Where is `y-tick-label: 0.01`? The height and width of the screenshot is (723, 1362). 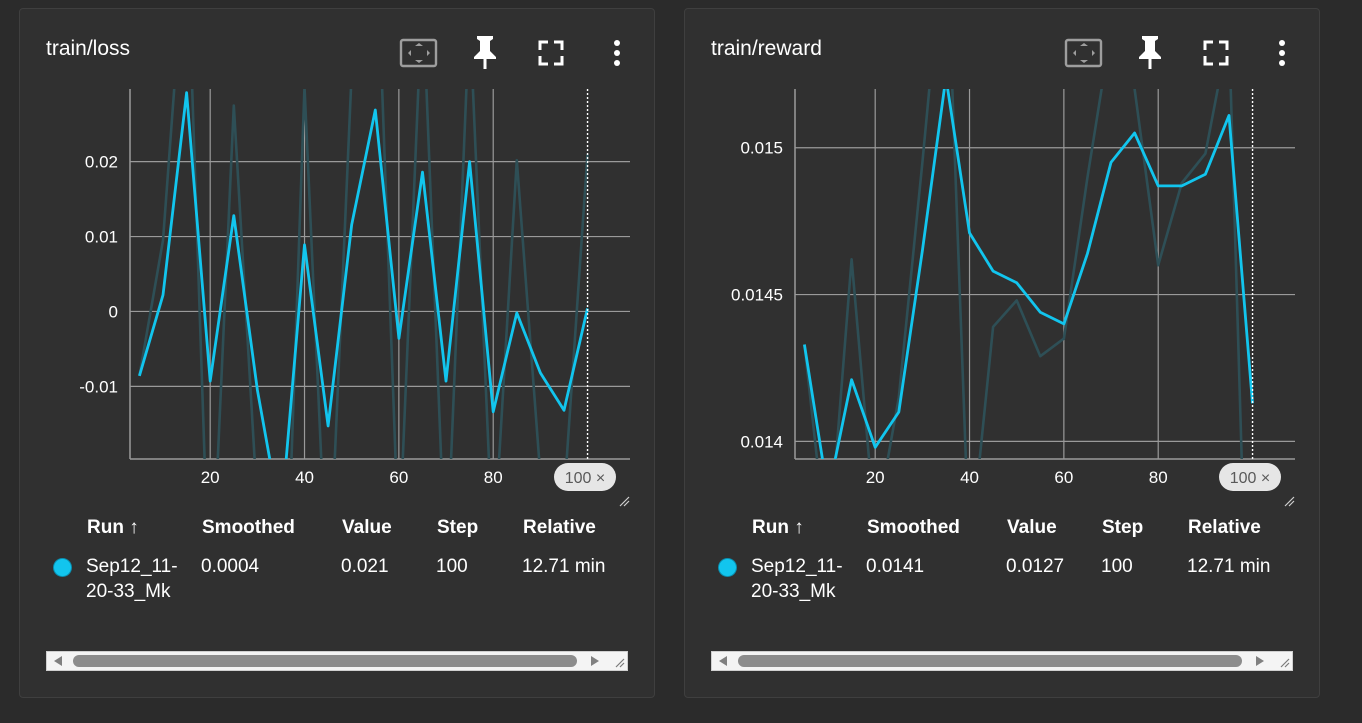
y-tick-label: 0.01 is located at coordinates (101, 237).